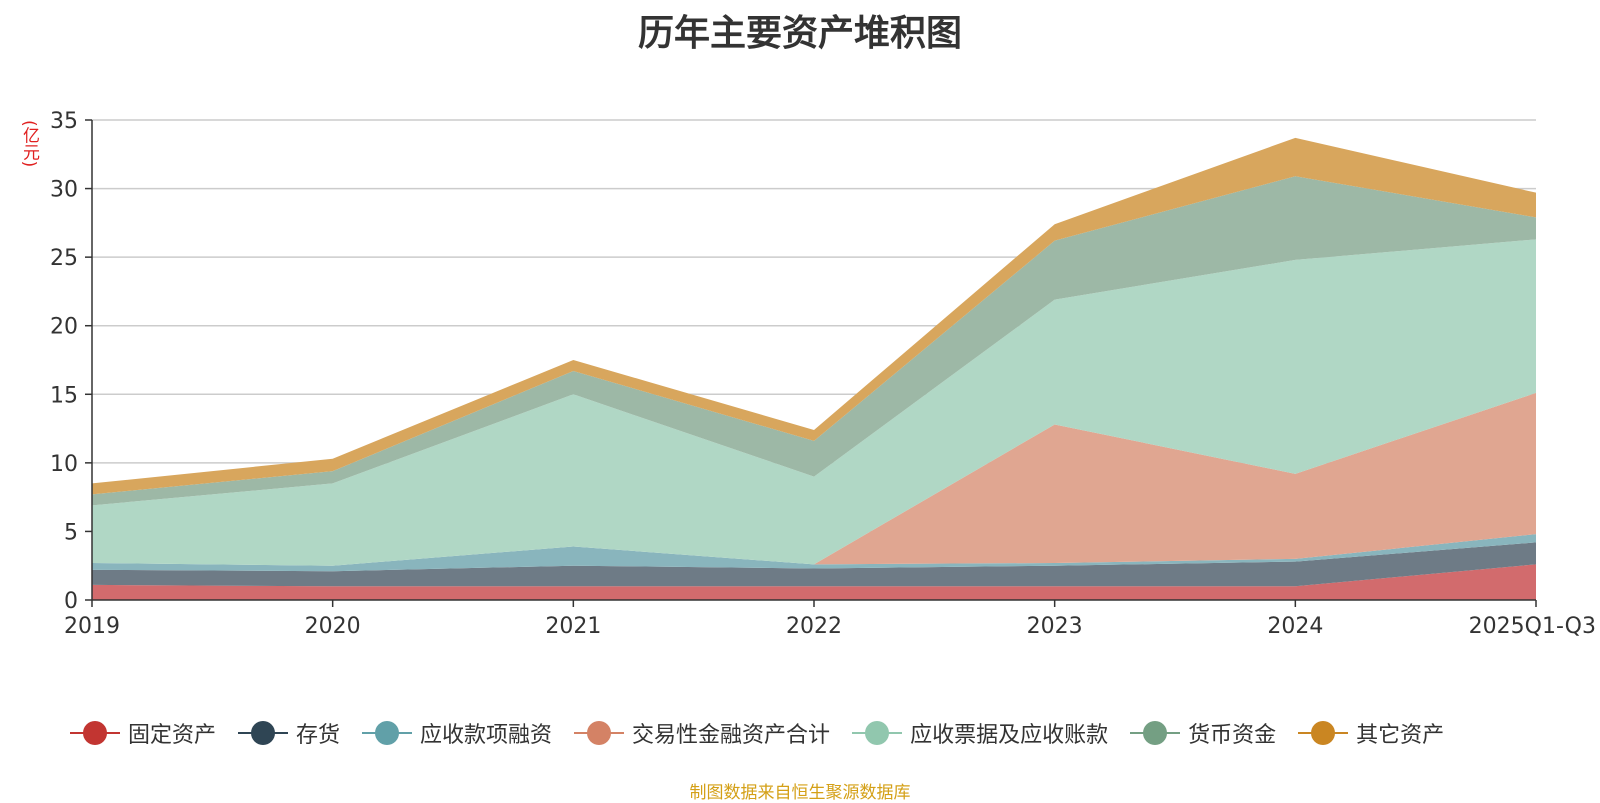 The width and height of the screenshot is (1600, 803). What do you see at coordinates (71, 532) in the screenshot?
I see `y-tick-label: 5` at bounding box center [71, 532].